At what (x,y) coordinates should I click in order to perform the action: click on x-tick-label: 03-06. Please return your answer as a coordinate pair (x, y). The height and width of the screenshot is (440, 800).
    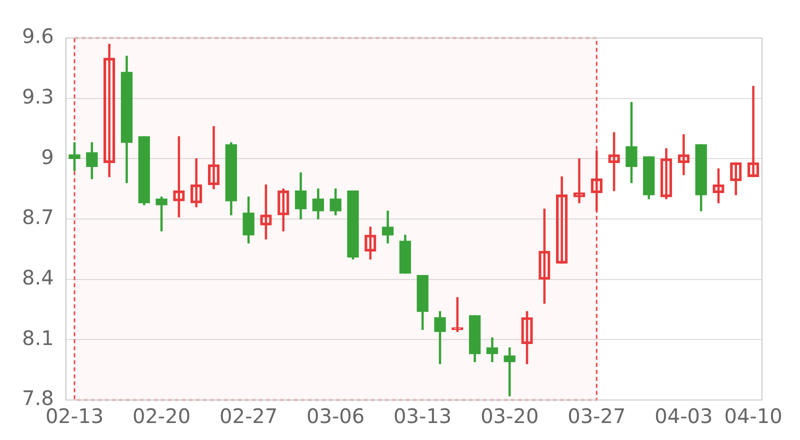
    Looking at the image, I should click on (335, 416).